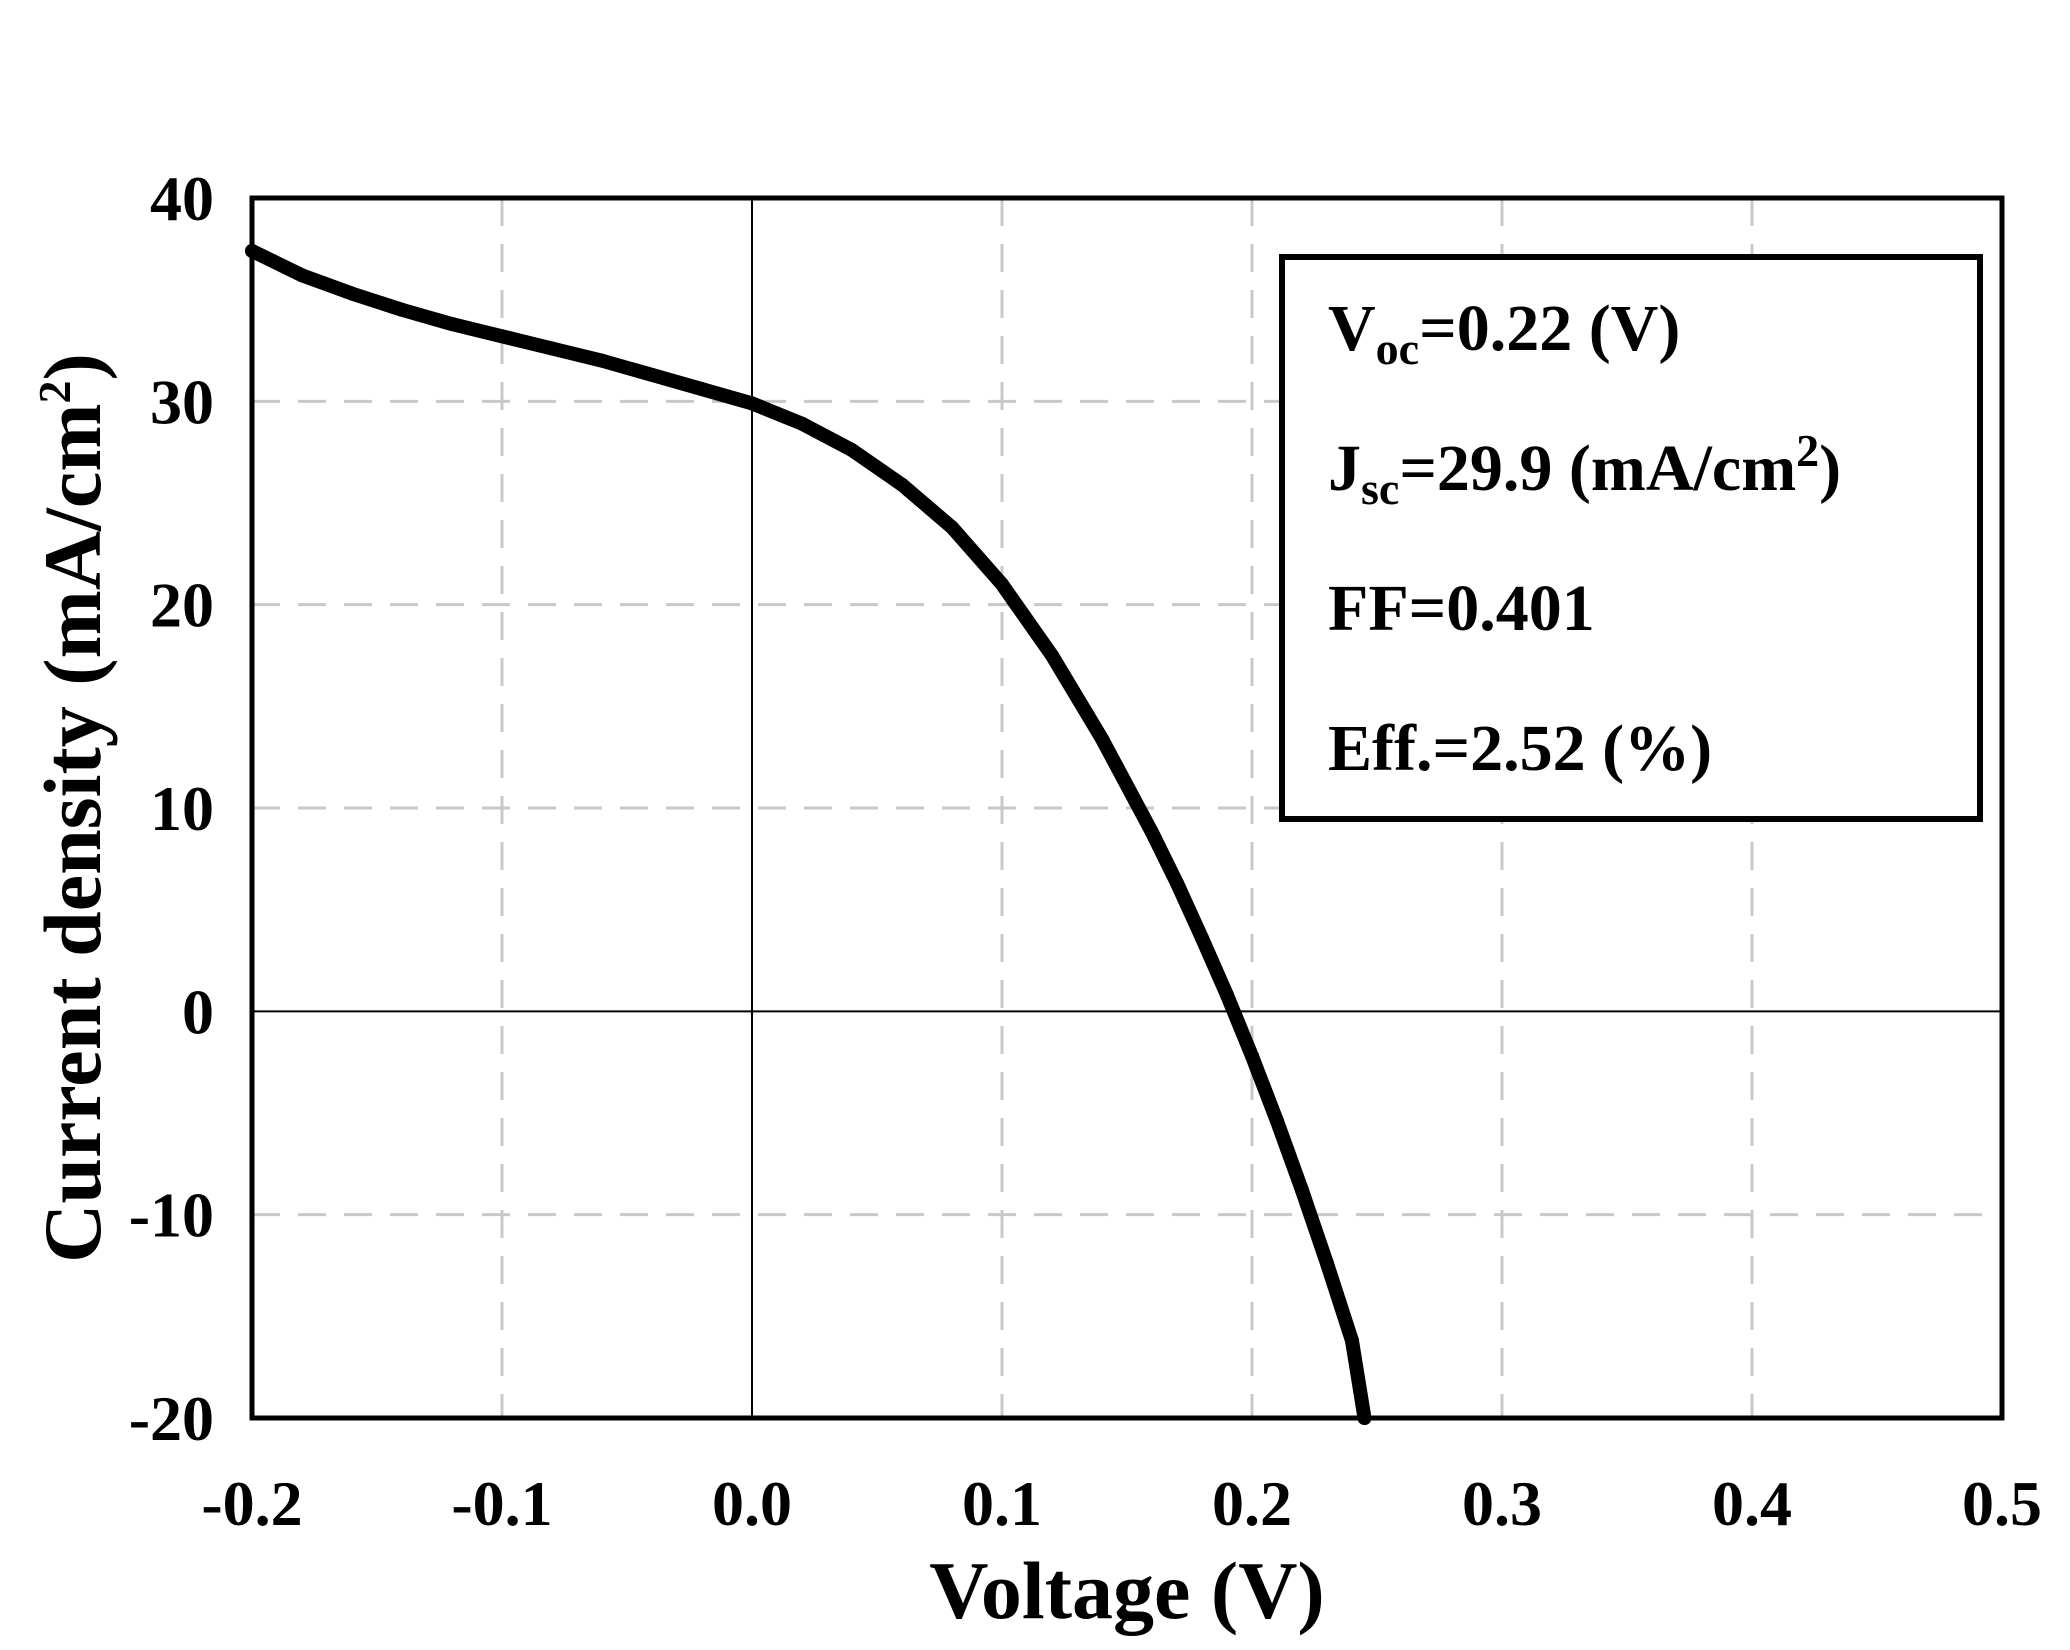 The height and width of the screenshot is (1650, 2070). Describe the element at coordinates (1502, 1503) in the screenshot. I see `x-tick-label: 0.3` at that location.